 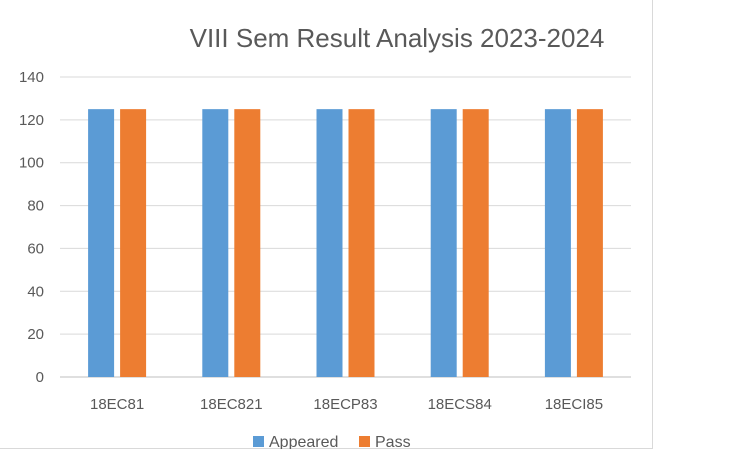 What do you see at coordinates (31, 227) in the screenshot?
I see `y-axis-ticks: 0 20 40 60 80 100 120 140` at bounding box center [31, 227].